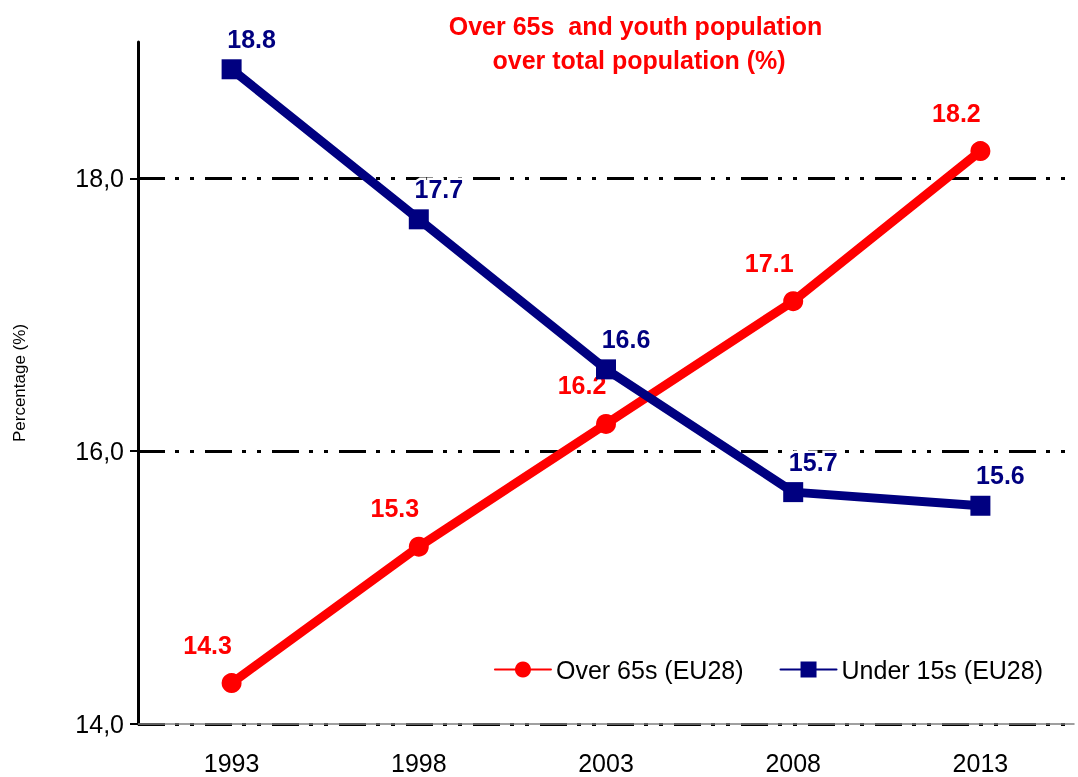 The height and width of the screenshot is (777, 1078). I want to click on data-label: 15.7, so click(813, 461).